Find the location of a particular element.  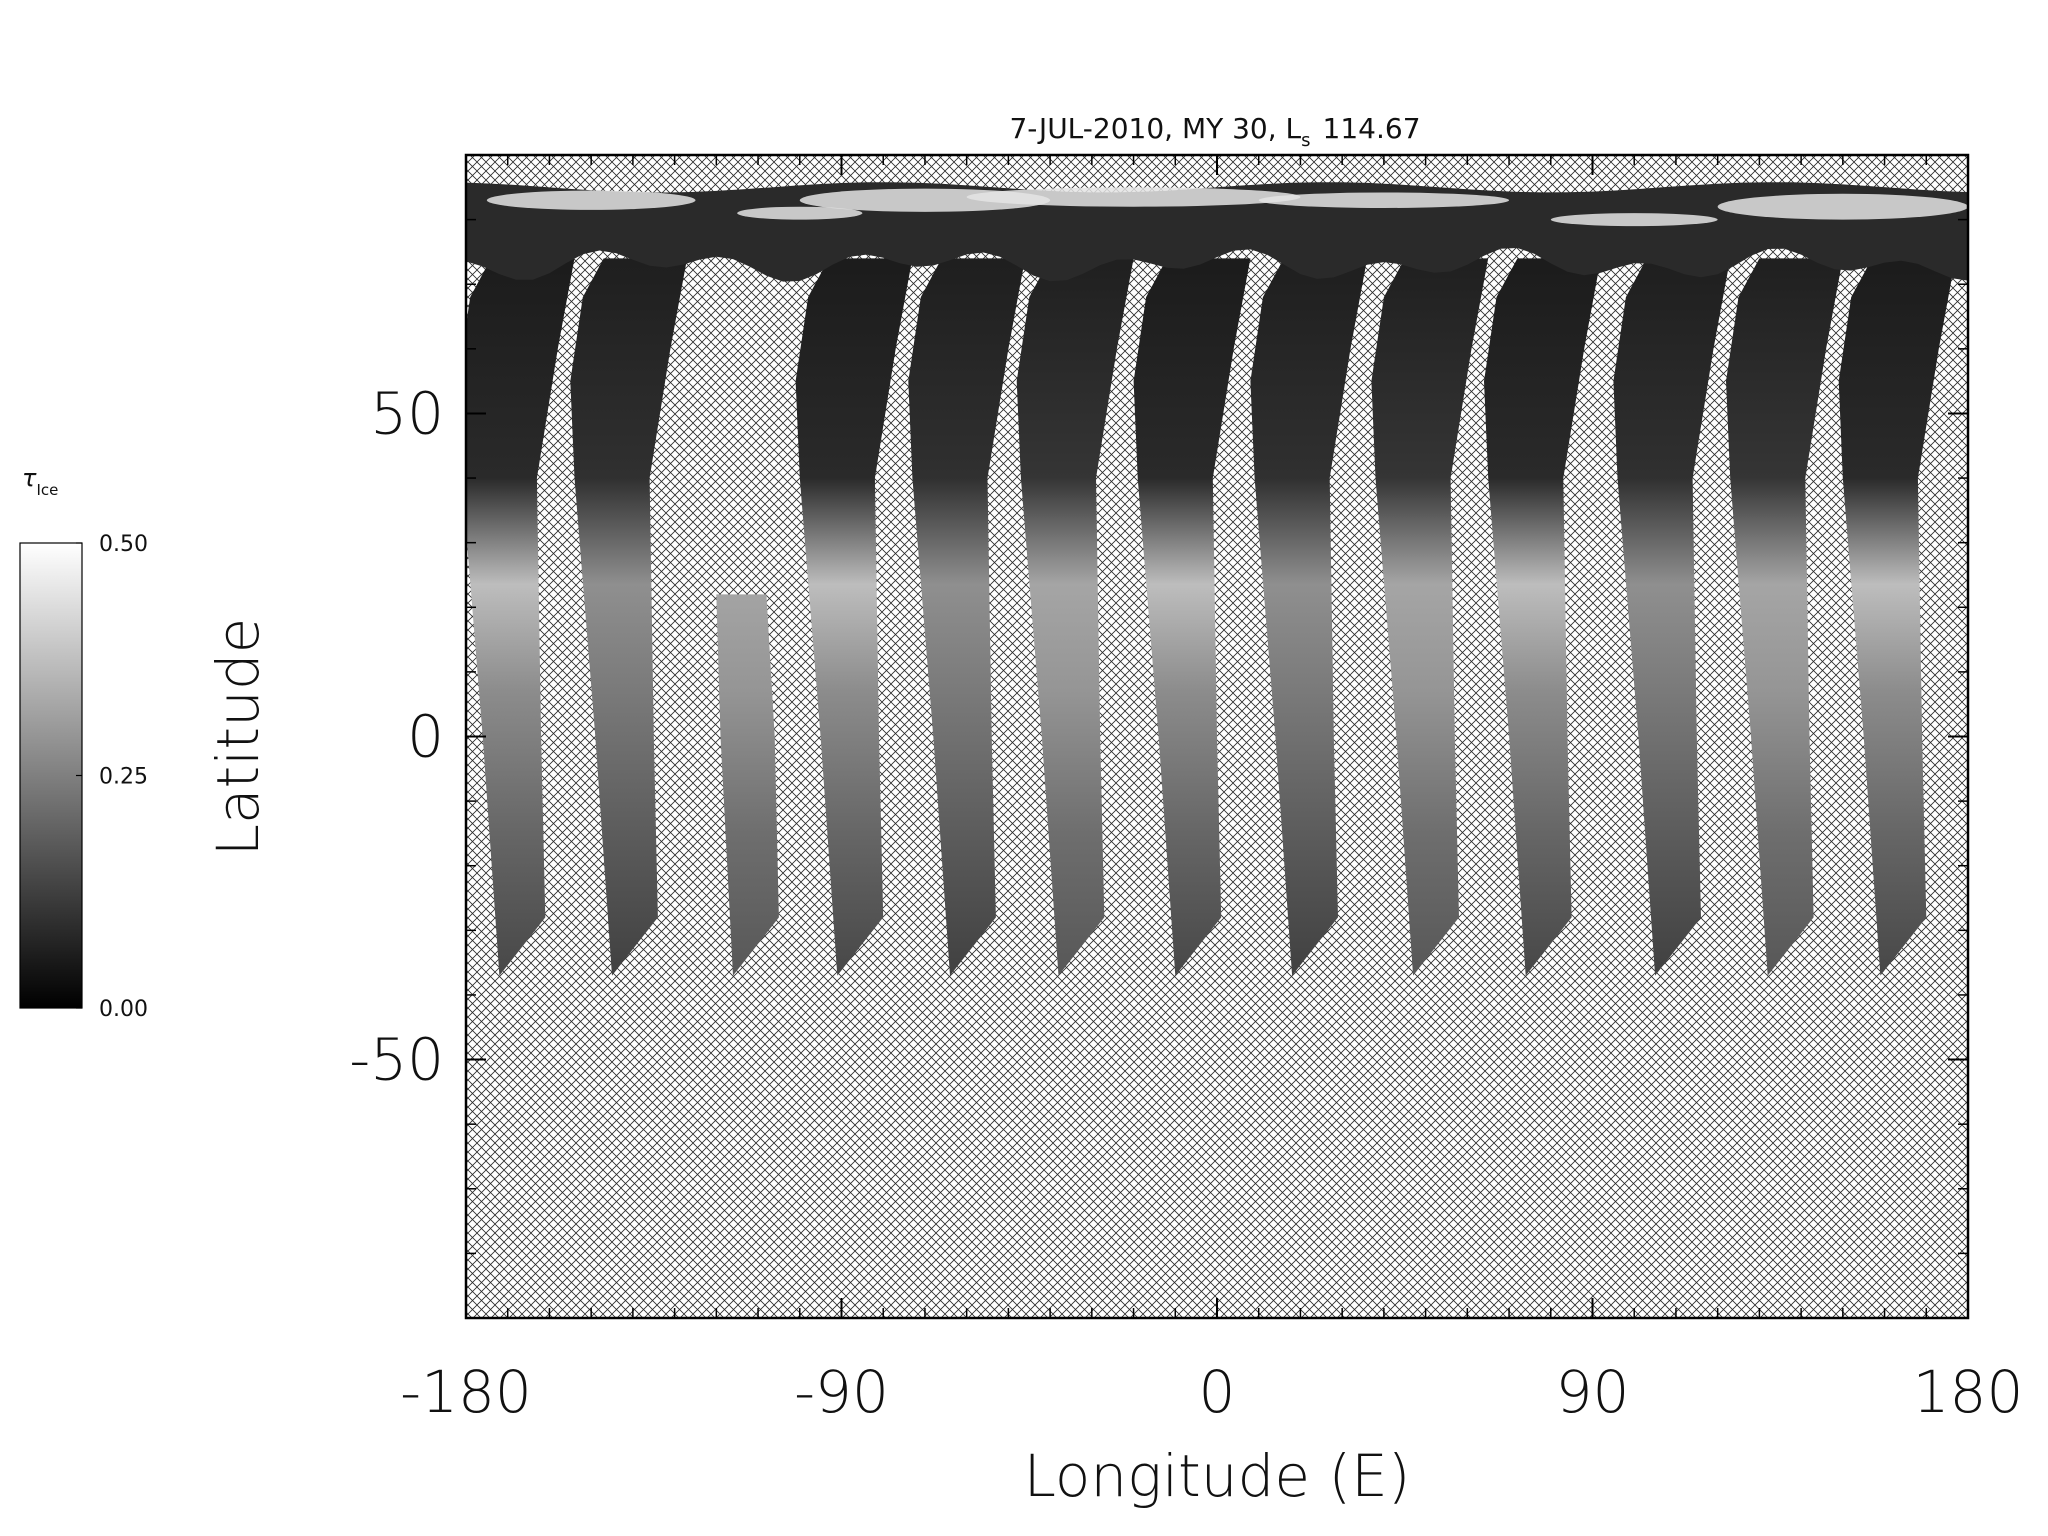

y-tick-label: -50 is located at coordinates (396, 1060).